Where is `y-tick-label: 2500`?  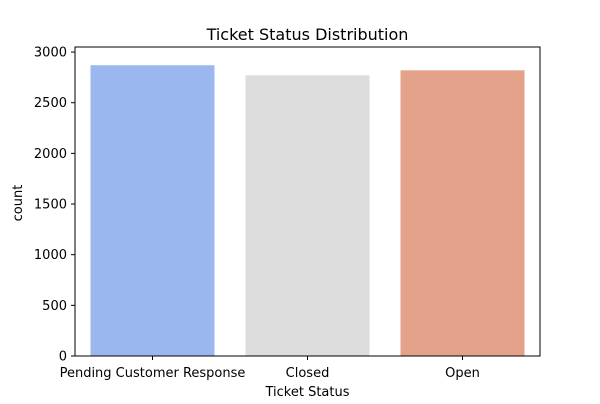 y-tick-label: 2500 is located at coordinates (50, 103).